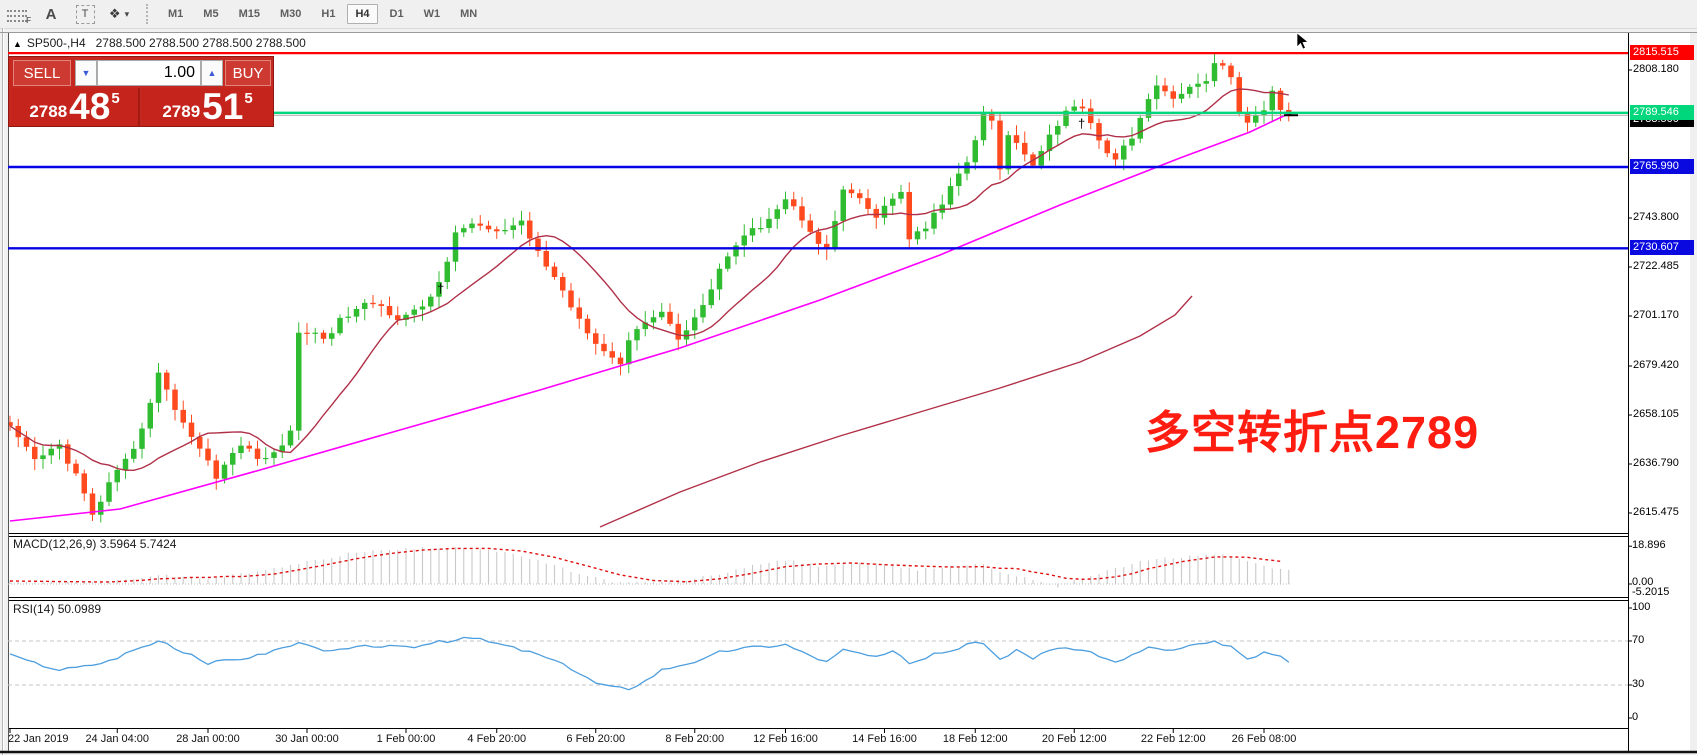 The image size is (1697, 755). What do you see at coordinates (211, 14) in the screenshot?
I see `timeframe-m5: M5` at bounding box center [211, 14].